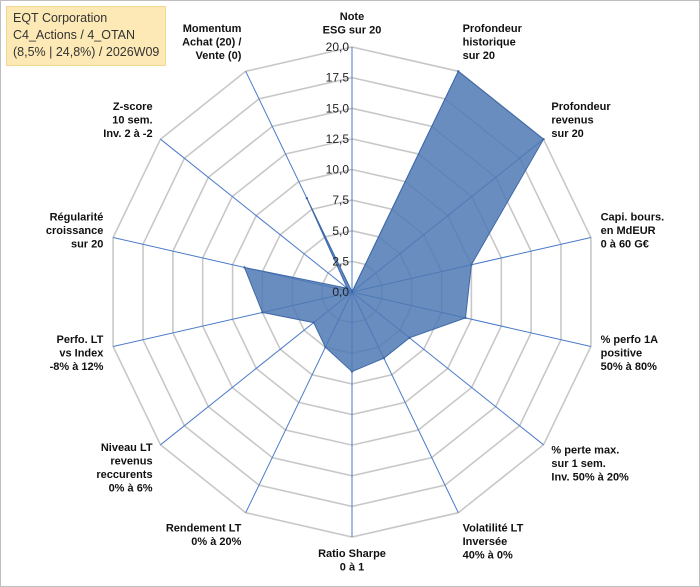  What do you see at coordinates (77, 367) in the screenshot?
I see `axis-label-line: -8% à 12%` at bounding box center [77, 367].